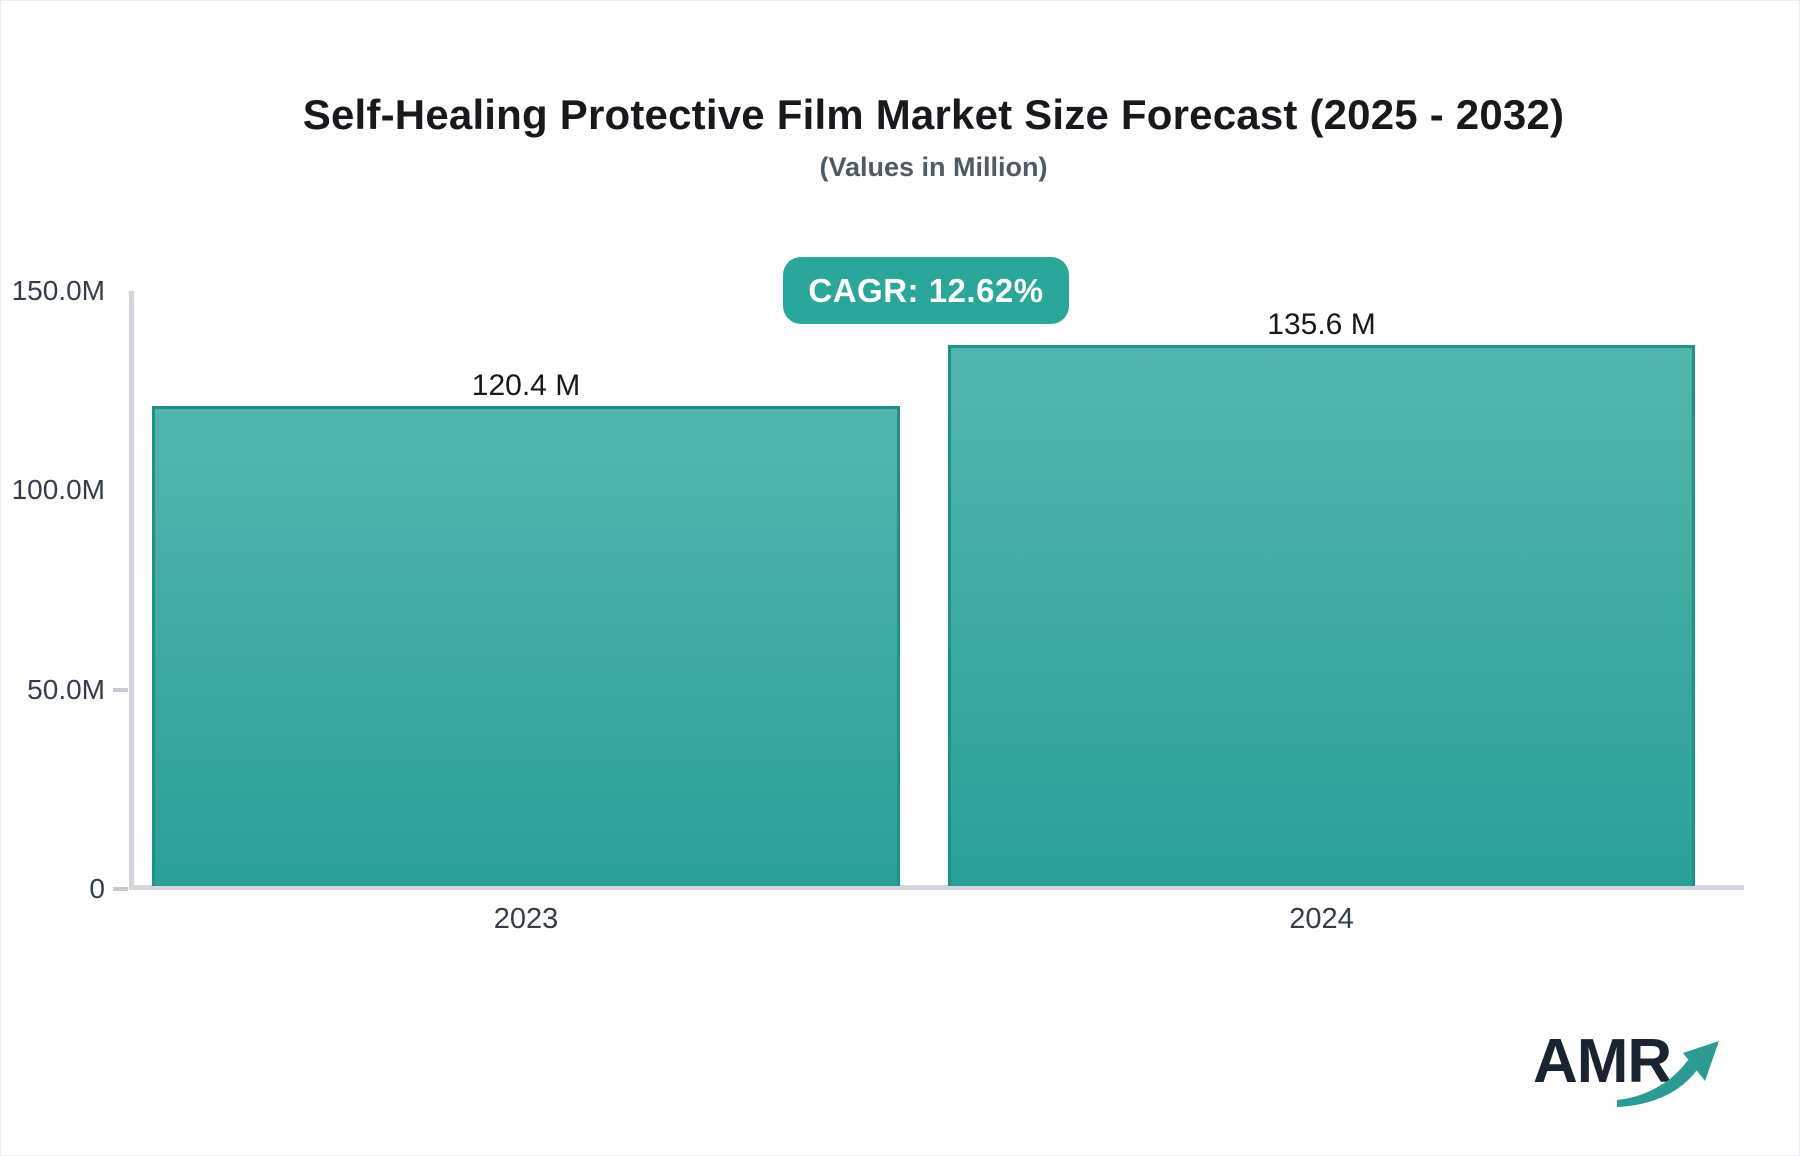  Describe the element at coordinates (1321, 324) in the screenshot. I see `bar-value-label-2024: 135.6 M` at that location.